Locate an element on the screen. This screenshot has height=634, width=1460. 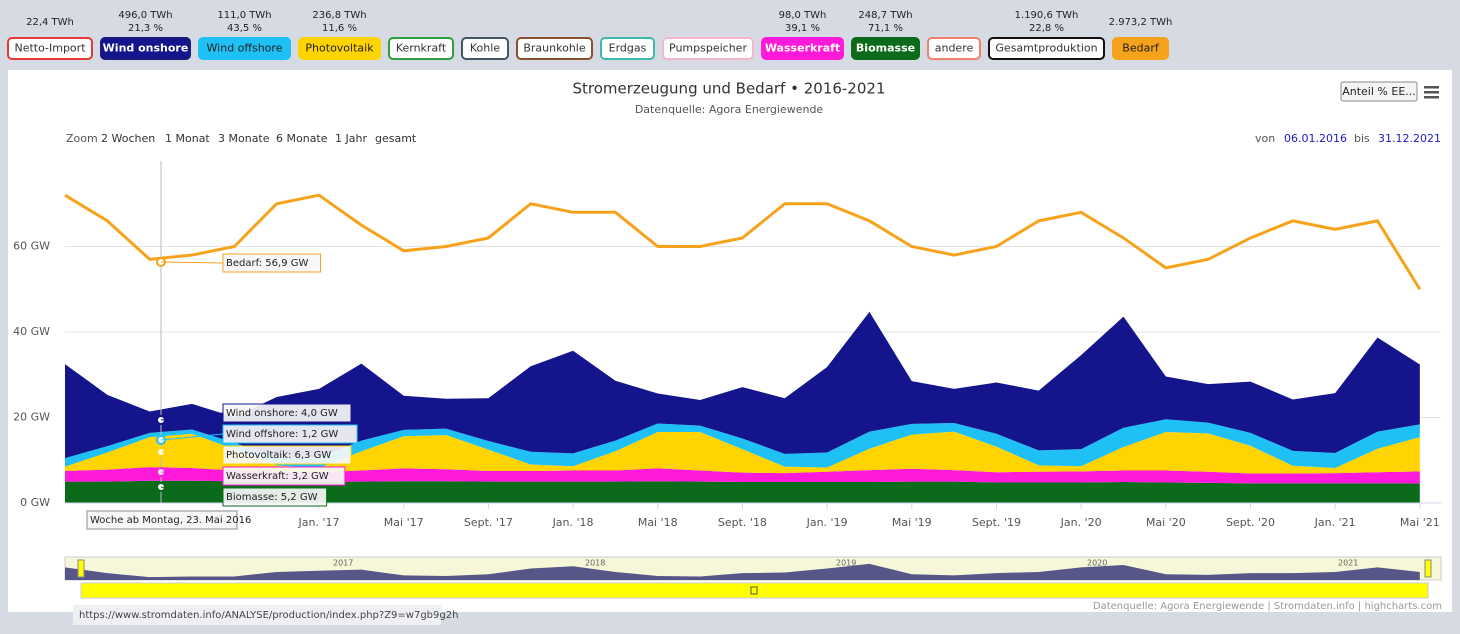
x-tick-label: Mai '19 is located at coordinates (912, 522).